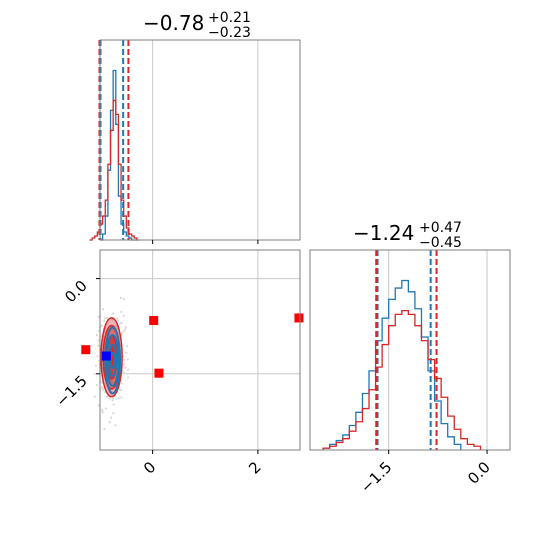 Image resolution: width=550 pixels, height=550 pixels. What do you see at coordinates (149, 467) in the screenshot?
I see `scatter-xtick-label: 0` at bounding box center [149, 467].